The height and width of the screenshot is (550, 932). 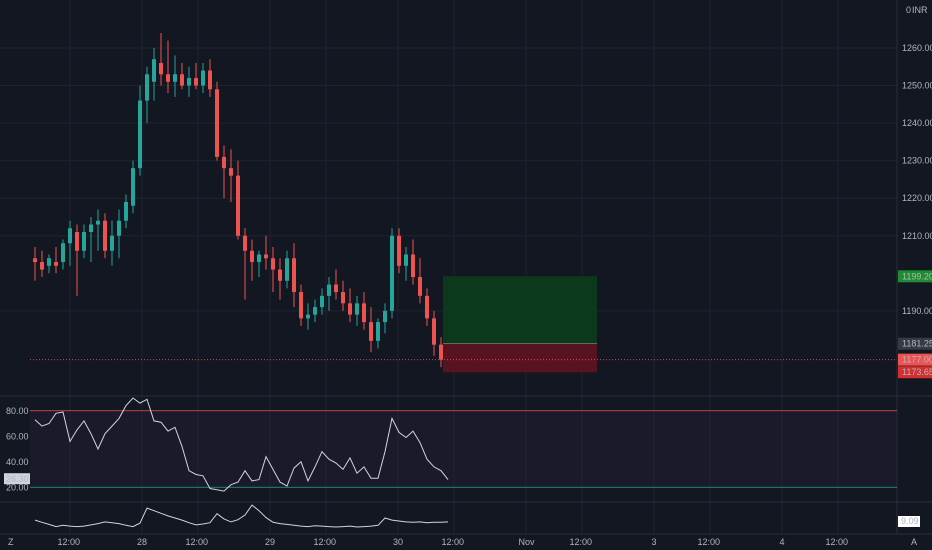 I want to click on loss-zone, so click(x=520, y=358).